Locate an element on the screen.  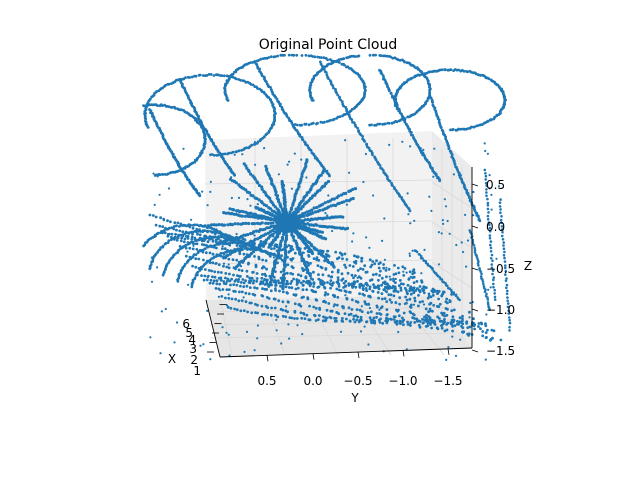
x-axis-label: X is located at coordinates (172, 359).